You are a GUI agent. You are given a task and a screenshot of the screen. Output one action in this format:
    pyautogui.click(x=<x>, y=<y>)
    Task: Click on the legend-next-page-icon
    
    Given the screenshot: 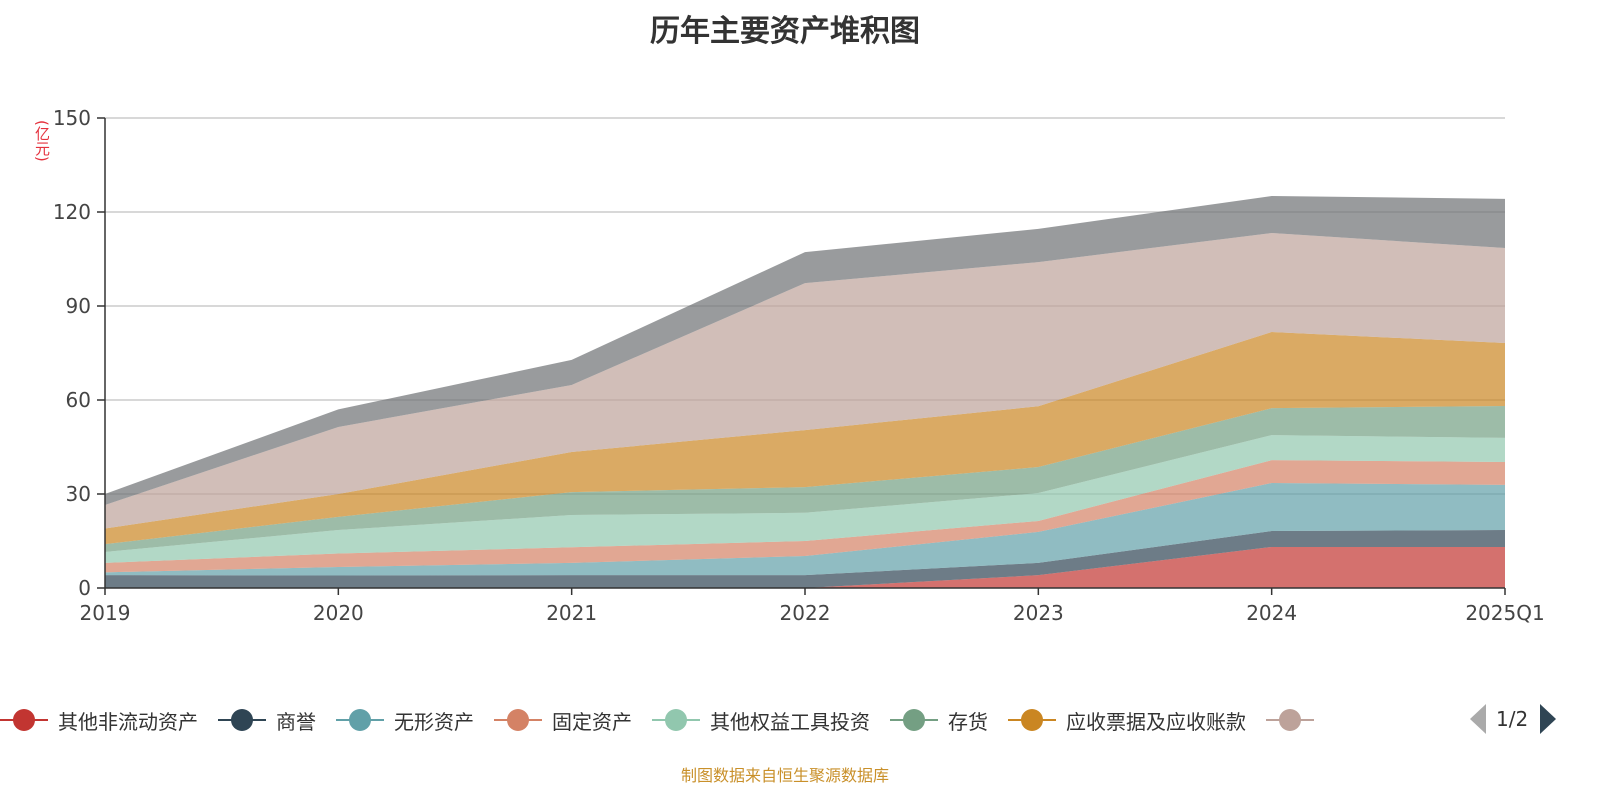 What is the action you would take?
    pyautogui.click(x=1548, y=719)
    